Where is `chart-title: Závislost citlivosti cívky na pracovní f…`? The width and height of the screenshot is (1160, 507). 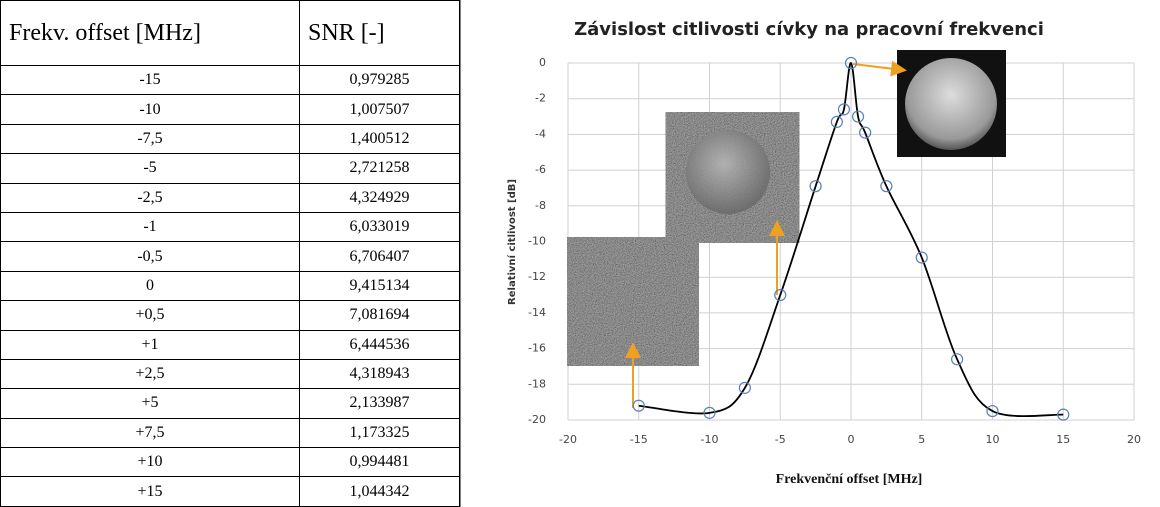 chart-title: Závislost citlivosti cívky na pracovní f… is located at coordinates (809, 29).